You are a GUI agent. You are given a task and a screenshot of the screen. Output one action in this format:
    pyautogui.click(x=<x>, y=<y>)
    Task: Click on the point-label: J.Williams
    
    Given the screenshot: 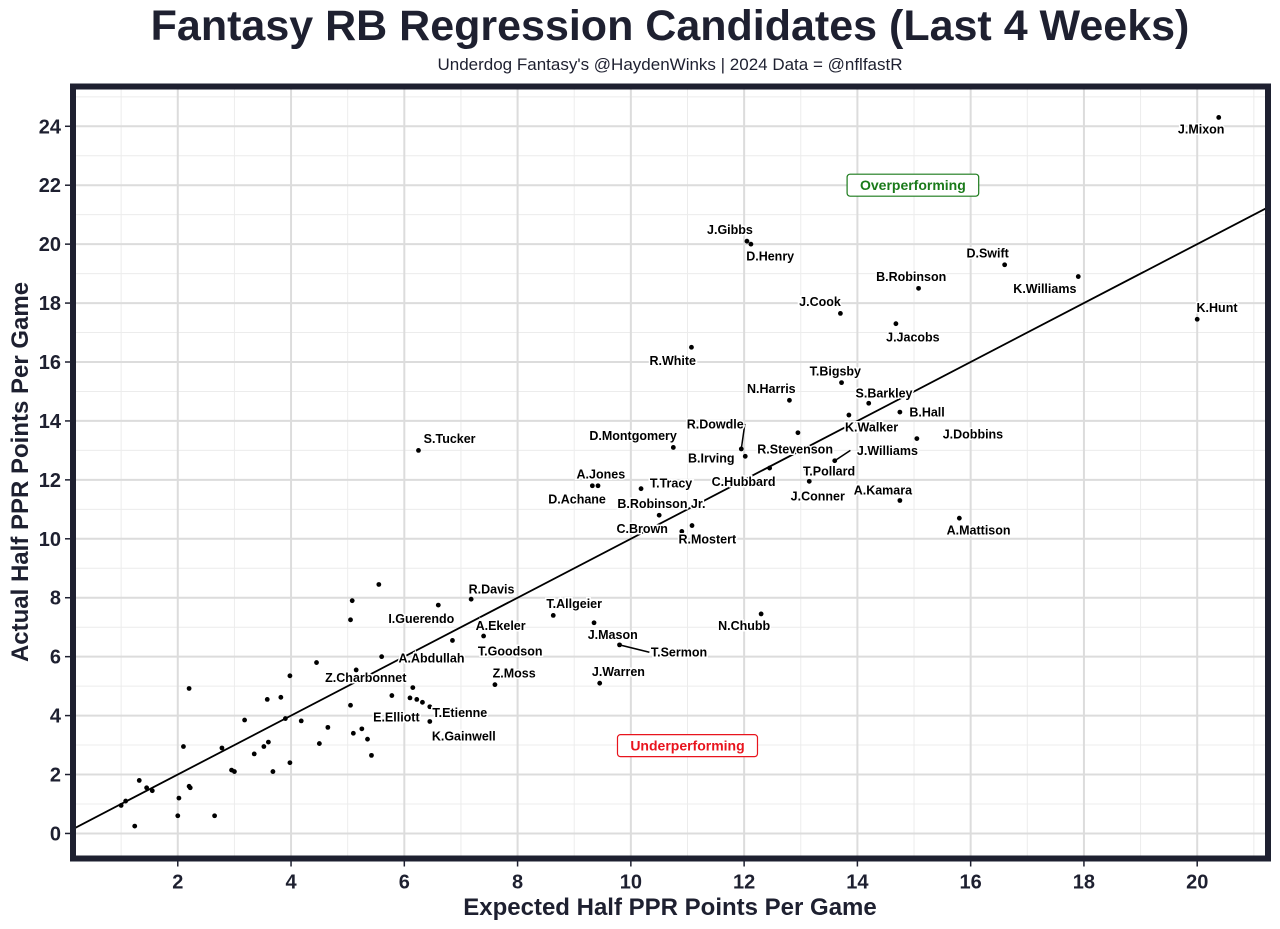 What is the action you would take?
    pyautogui.click(x=887, y=451)
    